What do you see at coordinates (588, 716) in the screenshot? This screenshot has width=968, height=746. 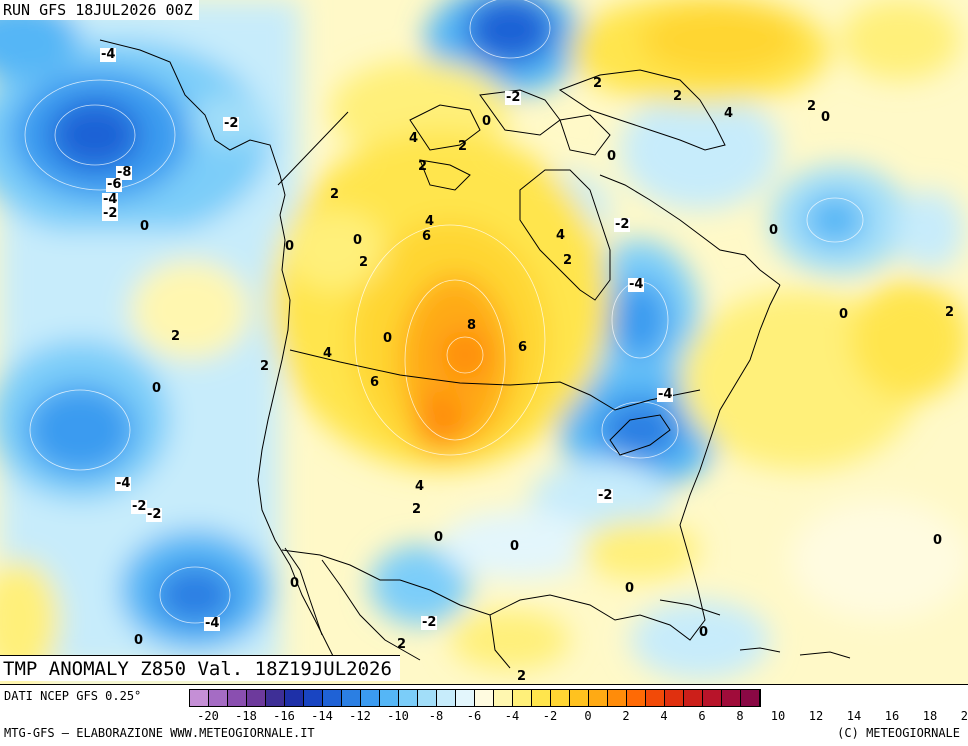 I see `legend-tick-label: 0` at bounding box center [588, 716].